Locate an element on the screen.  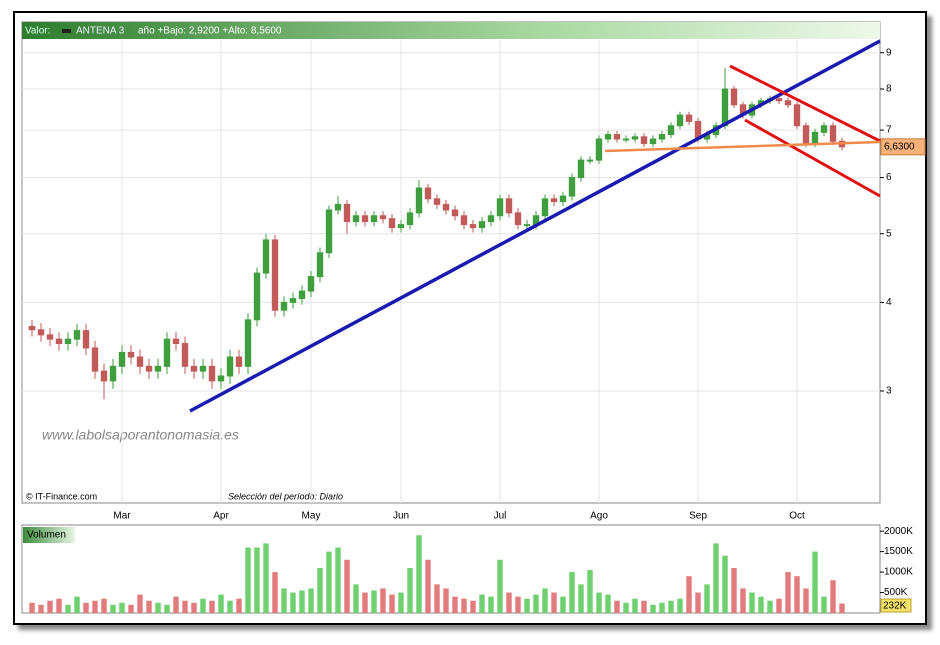
x-tick-label: Jun is located at coordinates (401, 516).